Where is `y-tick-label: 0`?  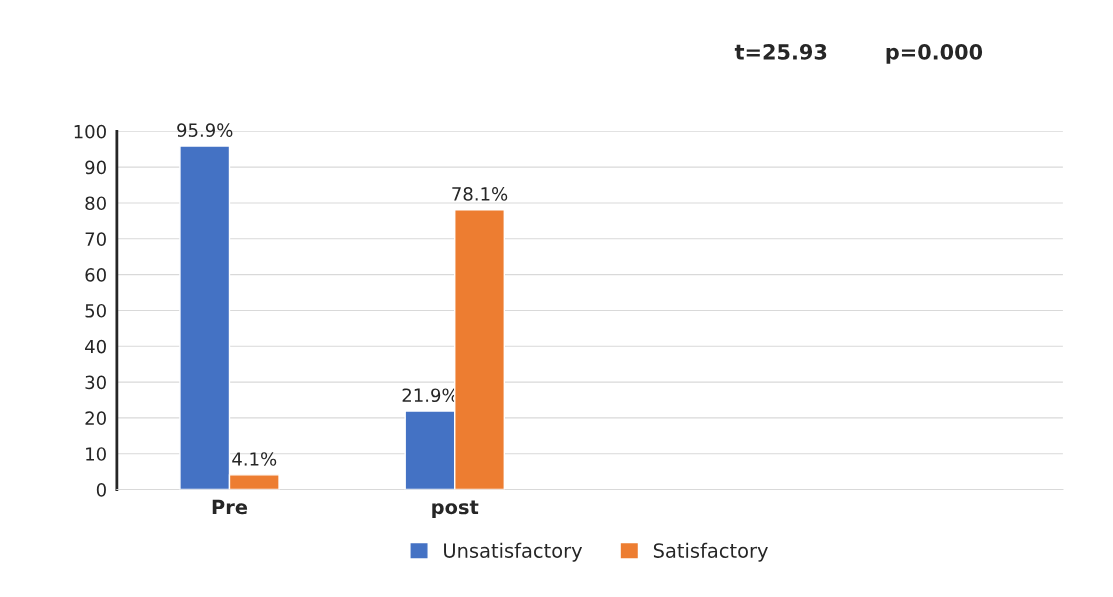 y-tick-label: 0 is located at coordinates (101, 490).